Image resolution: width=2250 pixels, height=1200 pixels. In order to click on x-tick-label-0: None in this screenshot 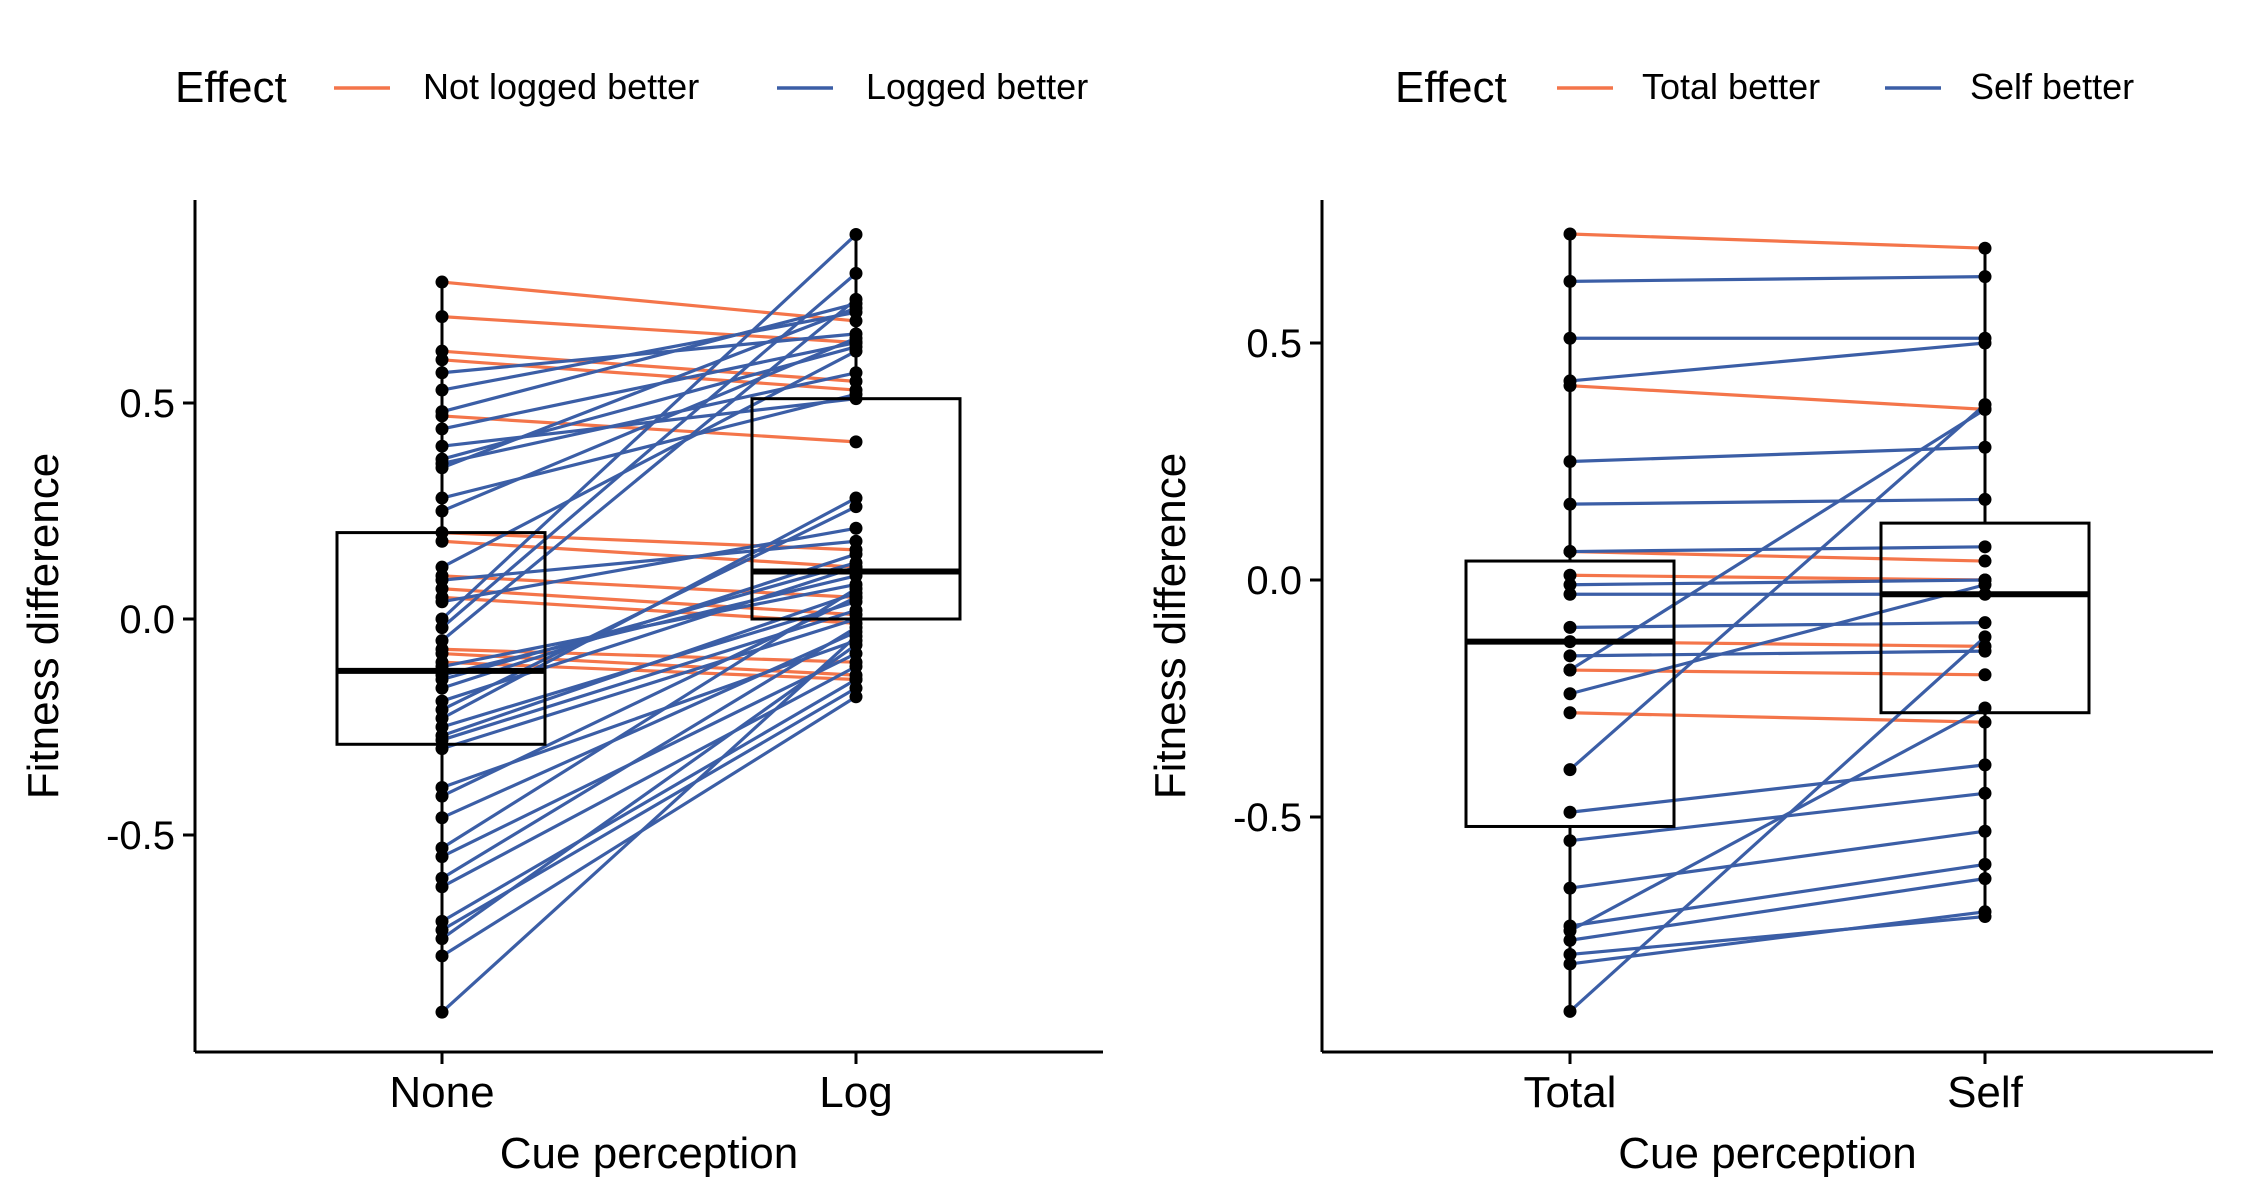, I will do `click(441, 1092)`.